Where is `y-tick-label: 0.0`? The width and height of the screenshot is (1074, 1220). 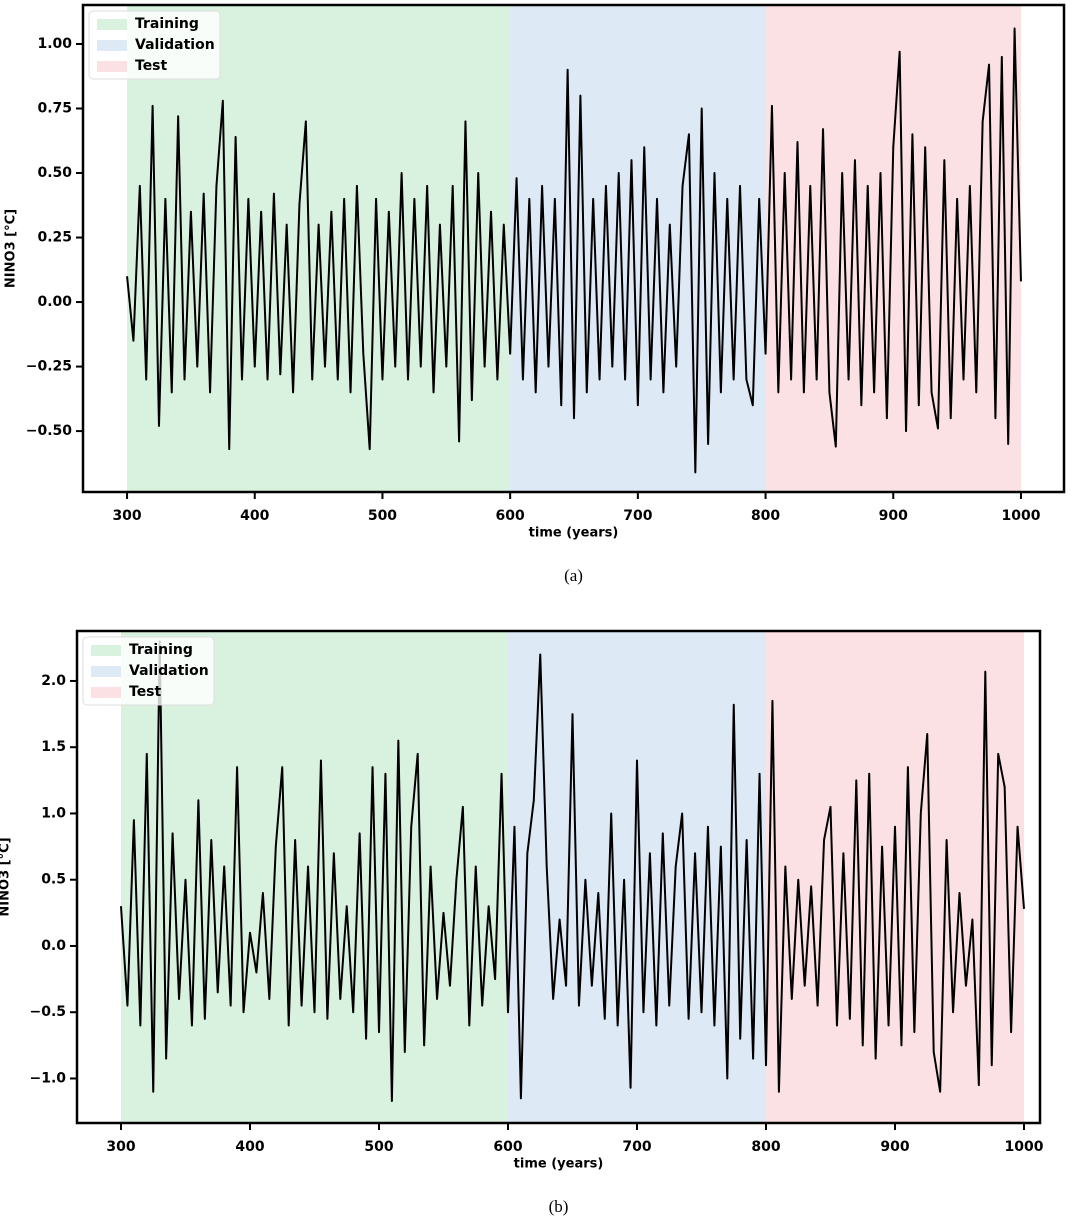
y-tick-label: 0.0 is located at coordinates (53, 946).